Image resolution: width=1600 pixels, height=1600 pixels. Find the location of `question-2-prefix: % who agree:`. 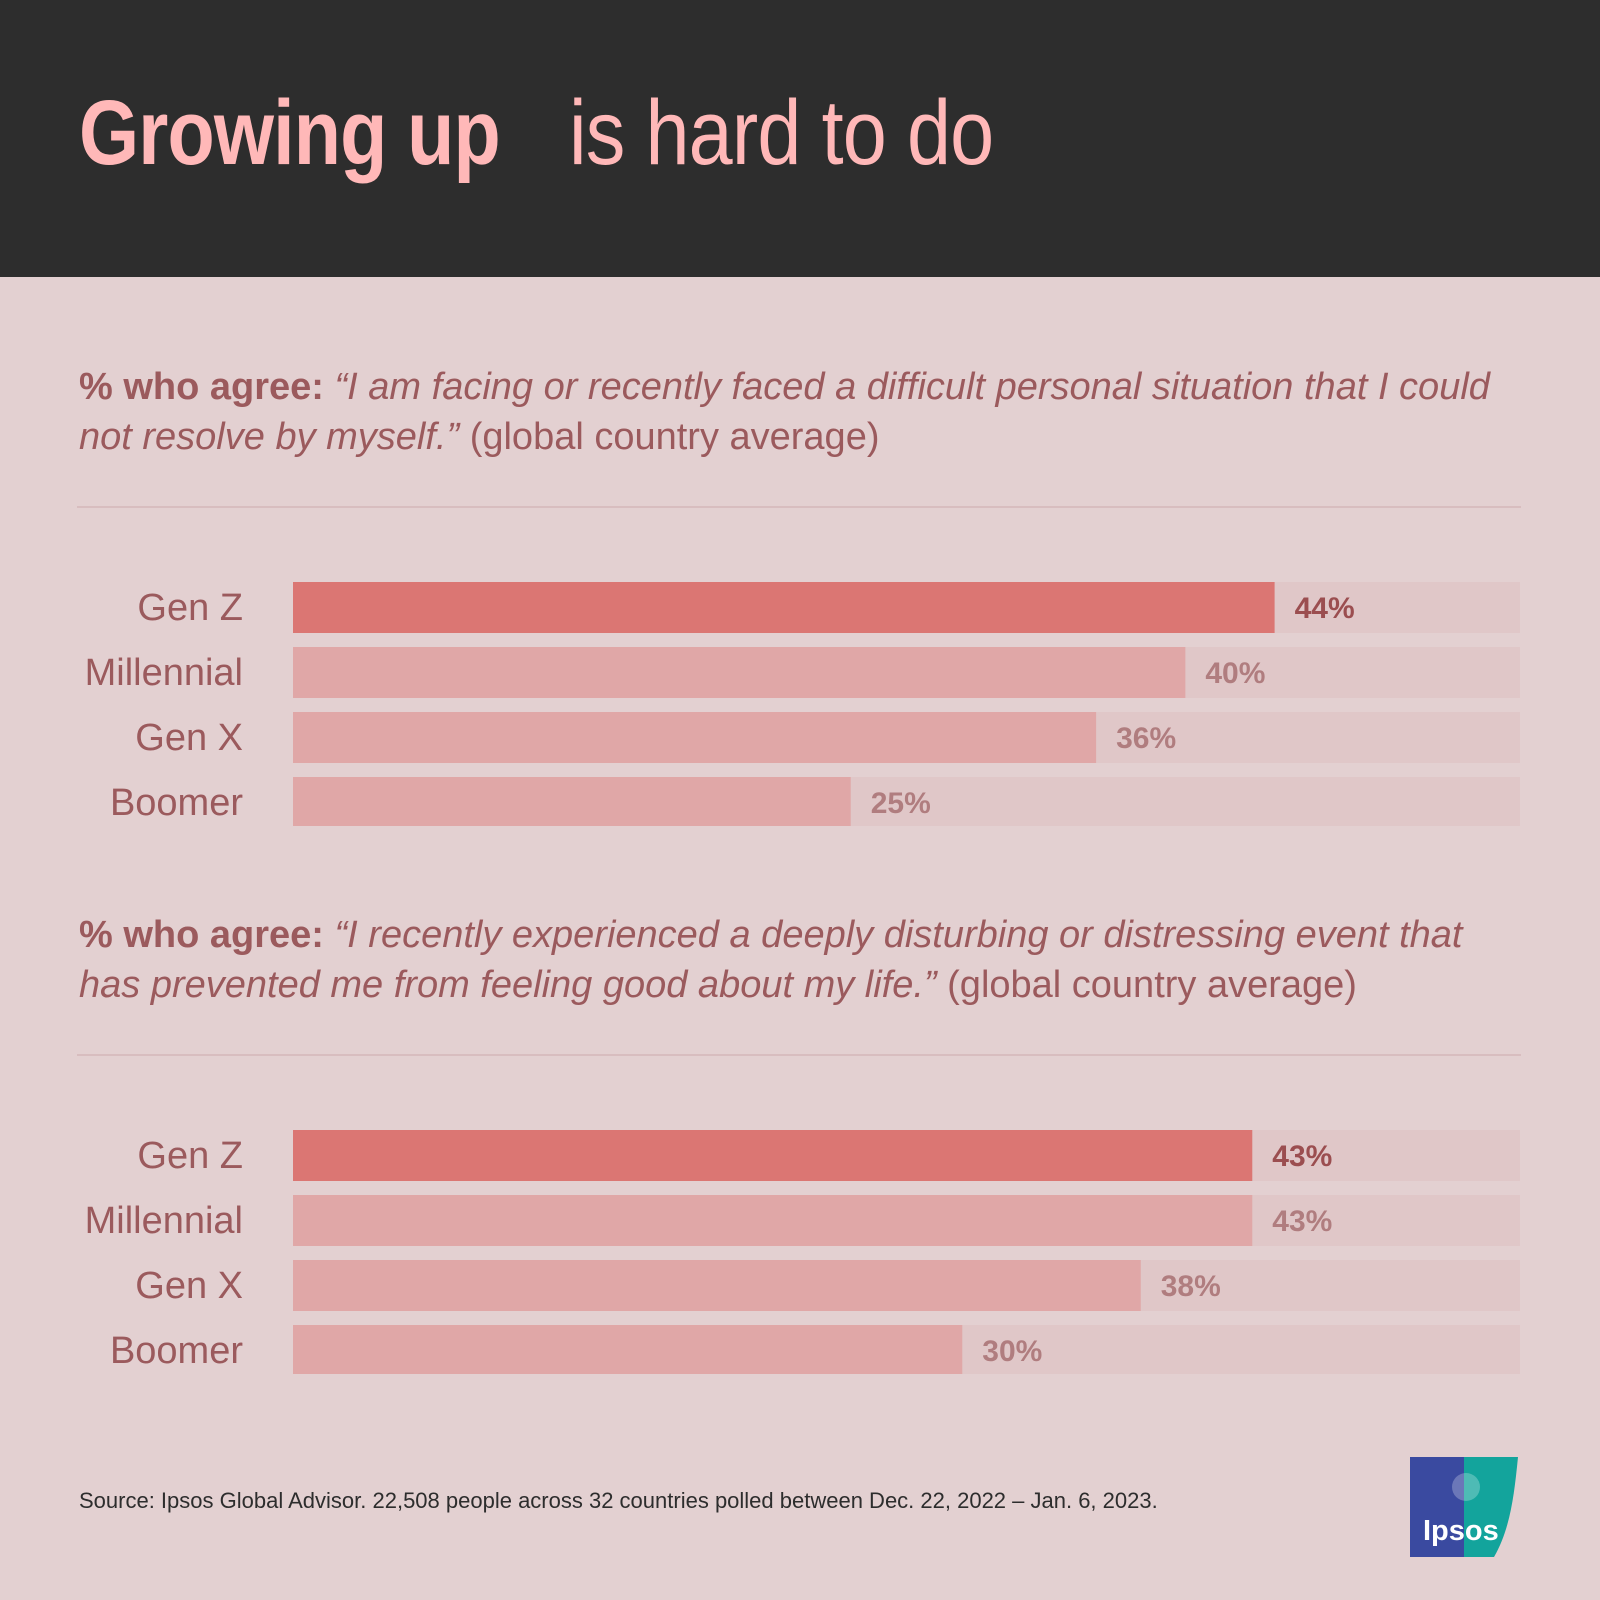

question-2-prefix: % who agree: is located at coordinates (201, 935).